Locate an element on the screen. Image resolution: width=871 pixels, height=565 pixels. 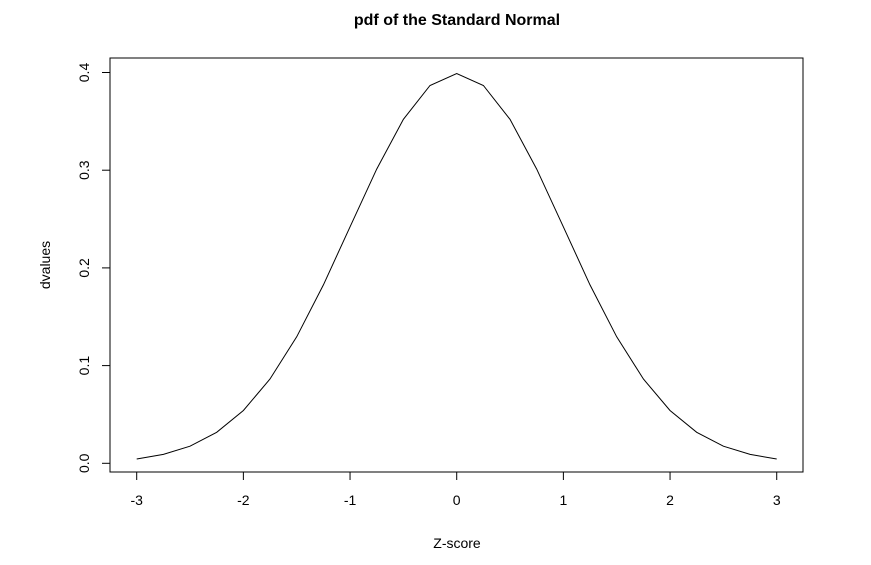
x-tick-label: 1 is located at coordinates (563, 500).